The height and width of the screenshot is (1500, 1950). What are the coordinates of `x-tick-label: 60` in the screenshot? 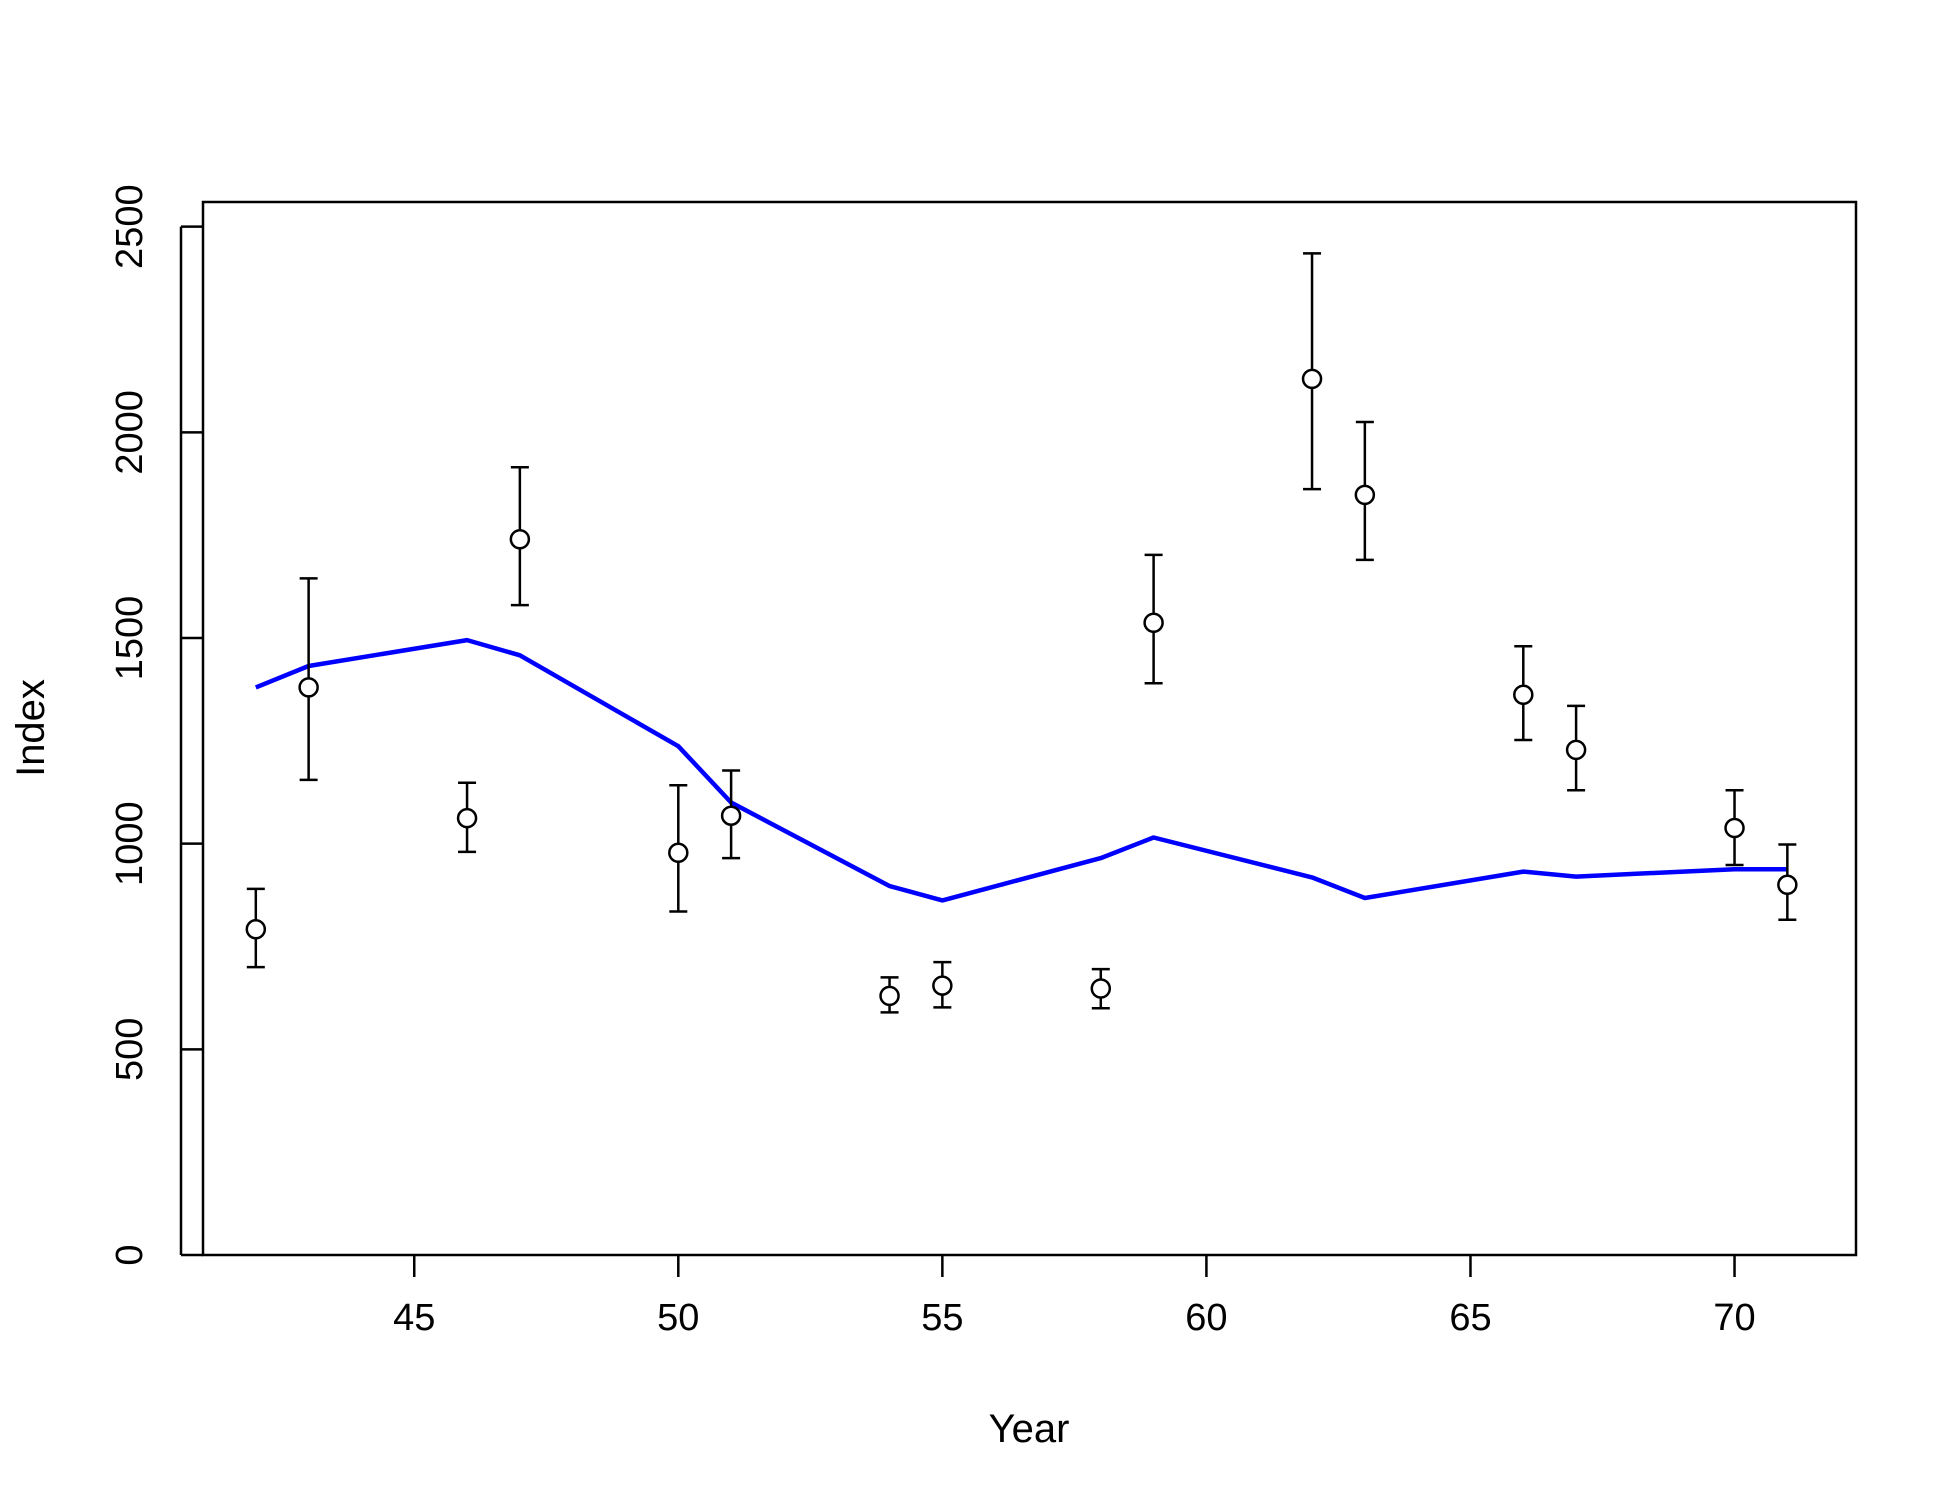 It's located at (1206, 1318).